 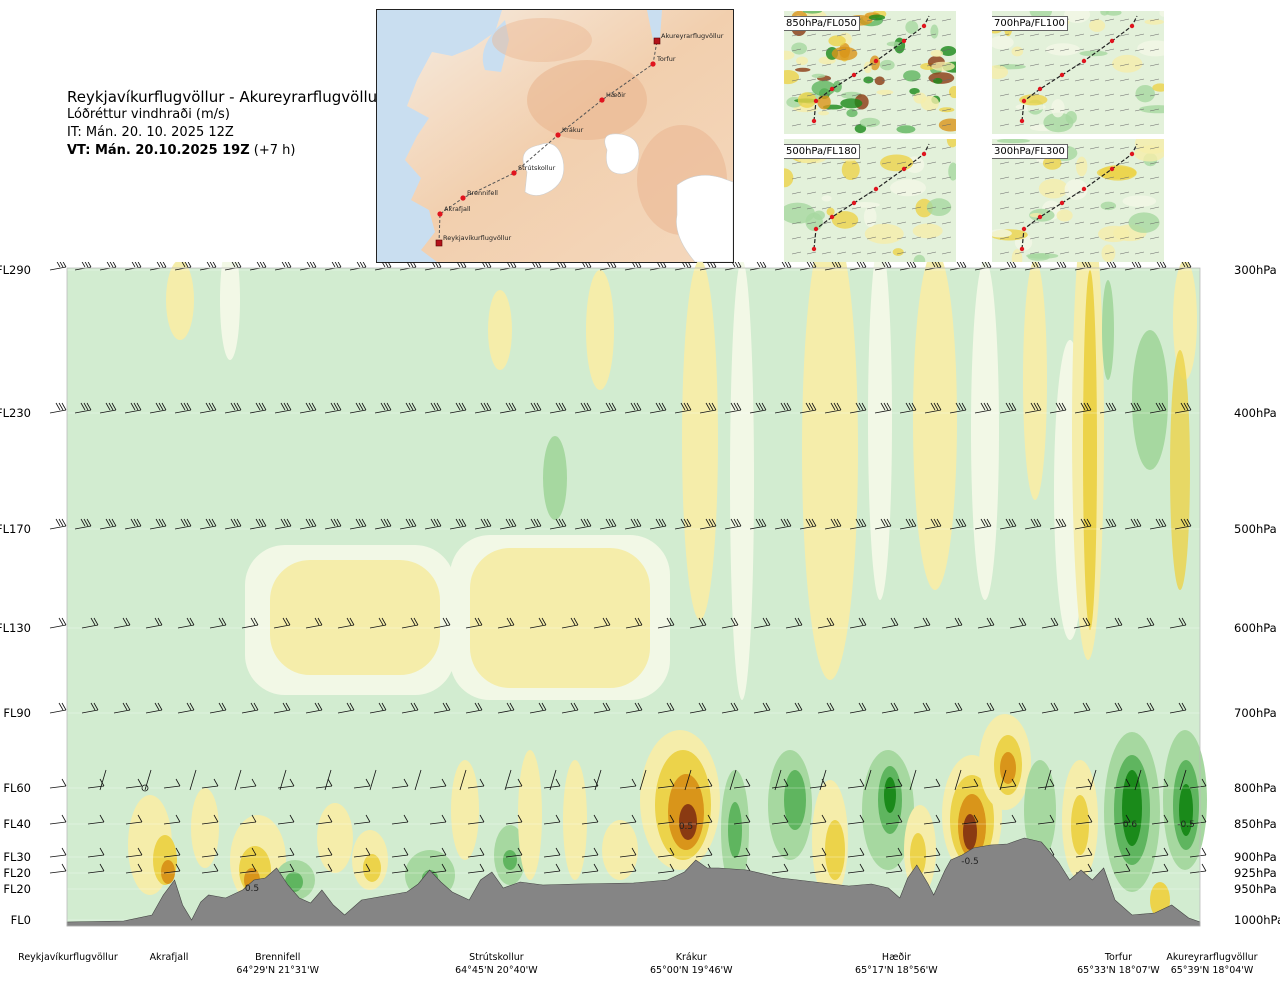 I want to click on mini-waypoint-marker, so click(x=1112, y=41).